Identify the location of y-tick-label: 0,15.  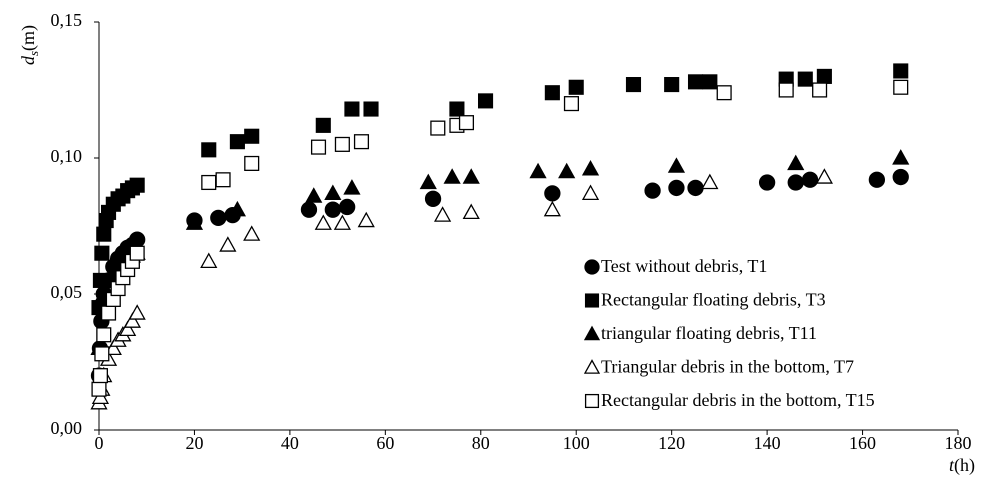
(67, 20).